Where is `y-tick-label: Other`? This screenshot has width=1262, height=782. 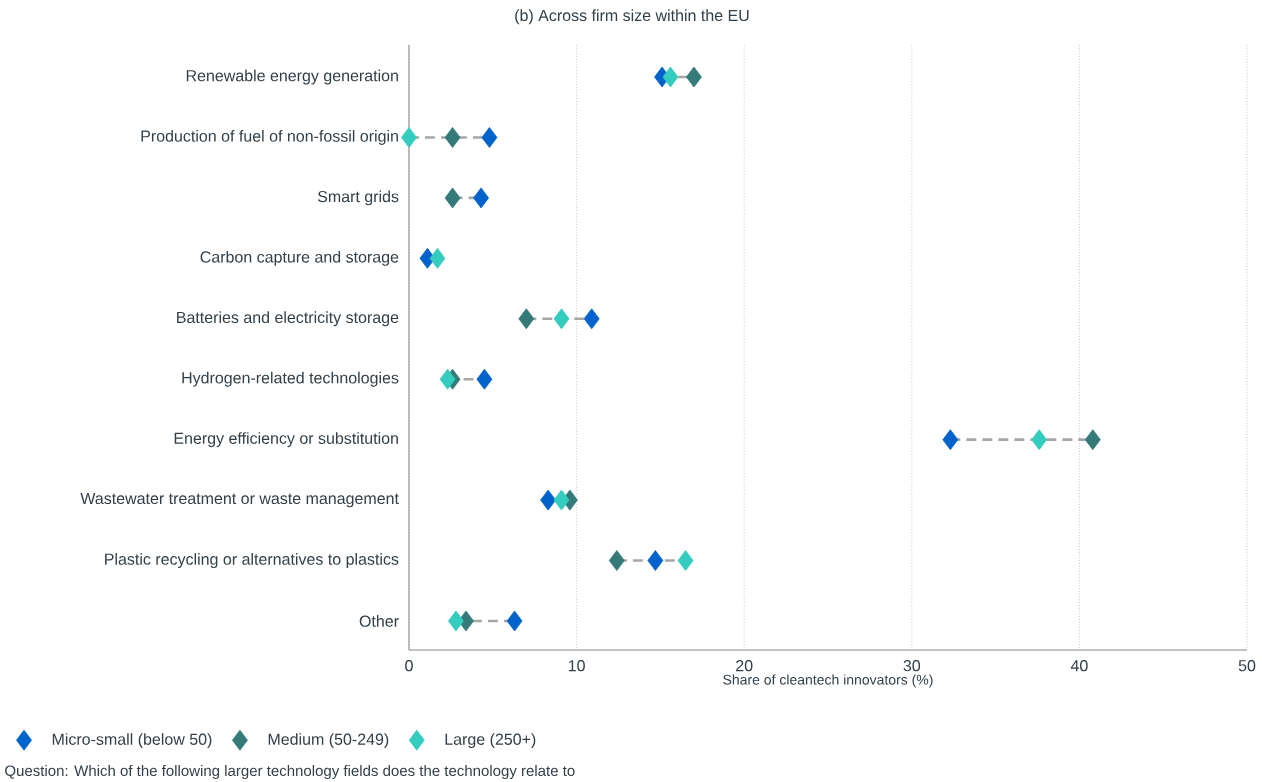
y-tick-label: Other is located at coordinates (379, 621).